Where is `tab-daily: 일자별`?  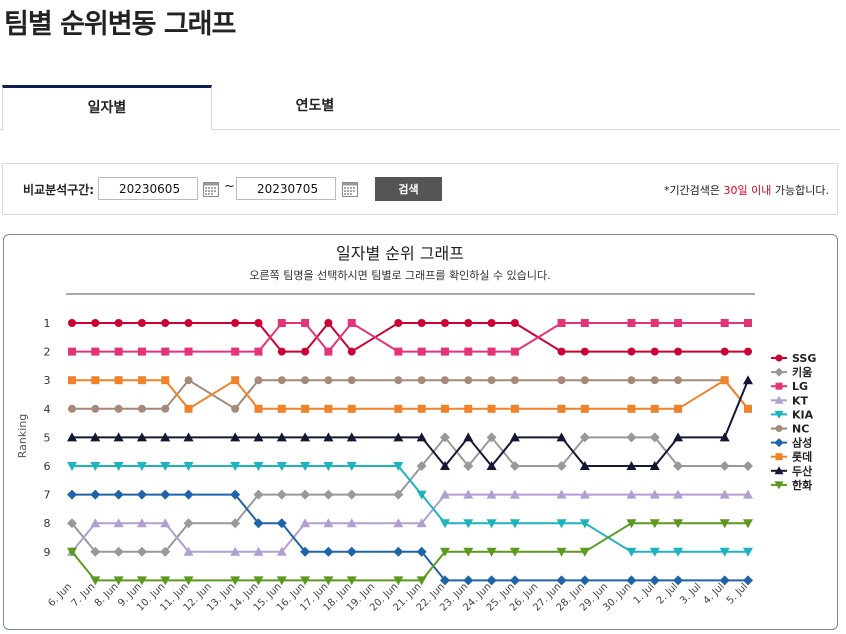 tab-daily: 일자별 is located at coordinates (107, 107).